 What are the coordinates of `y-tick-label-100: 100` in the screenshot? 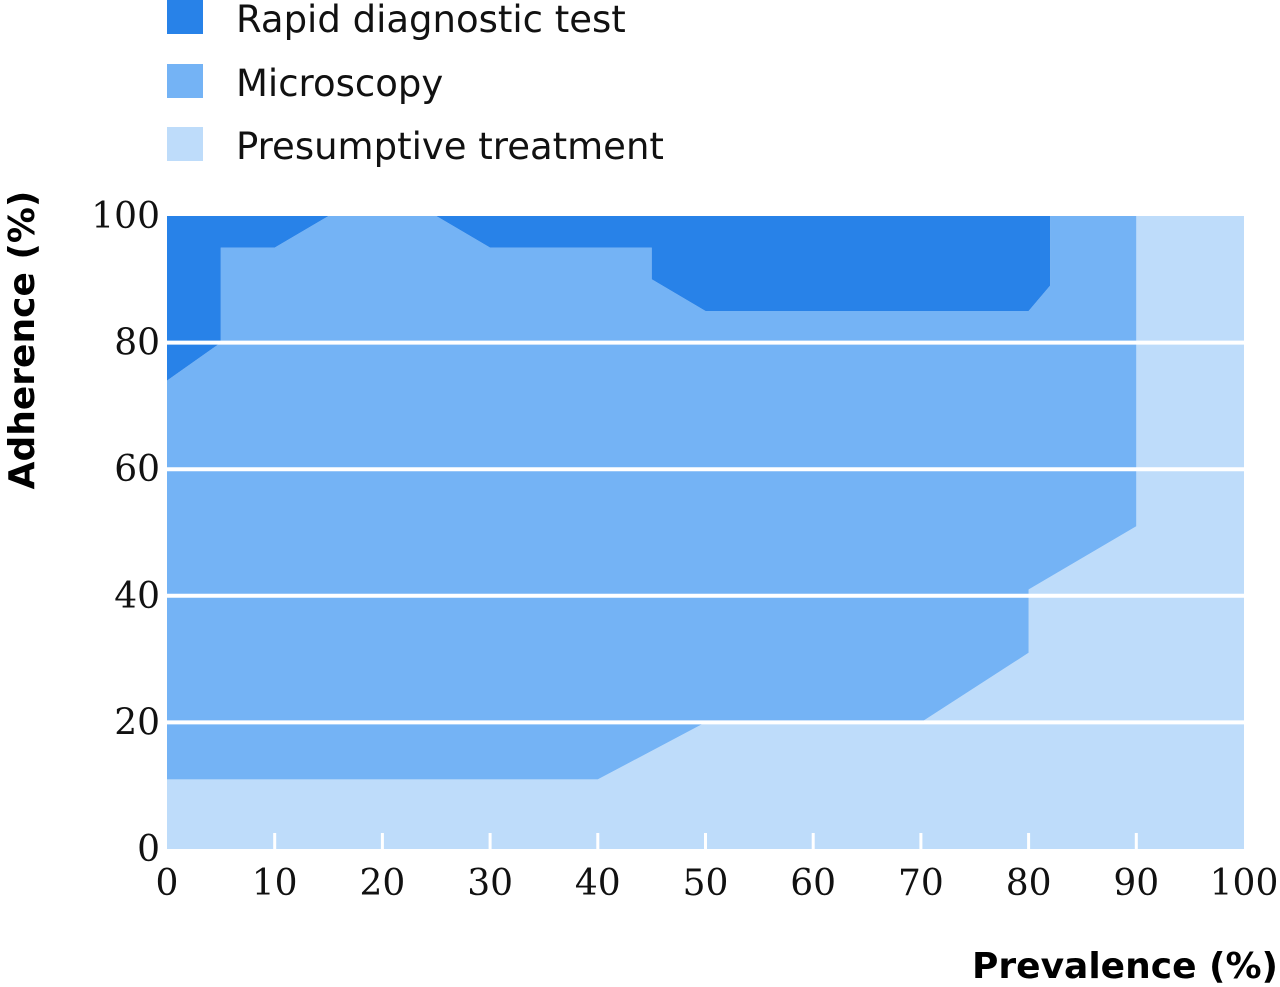 It's located at (125, 216).